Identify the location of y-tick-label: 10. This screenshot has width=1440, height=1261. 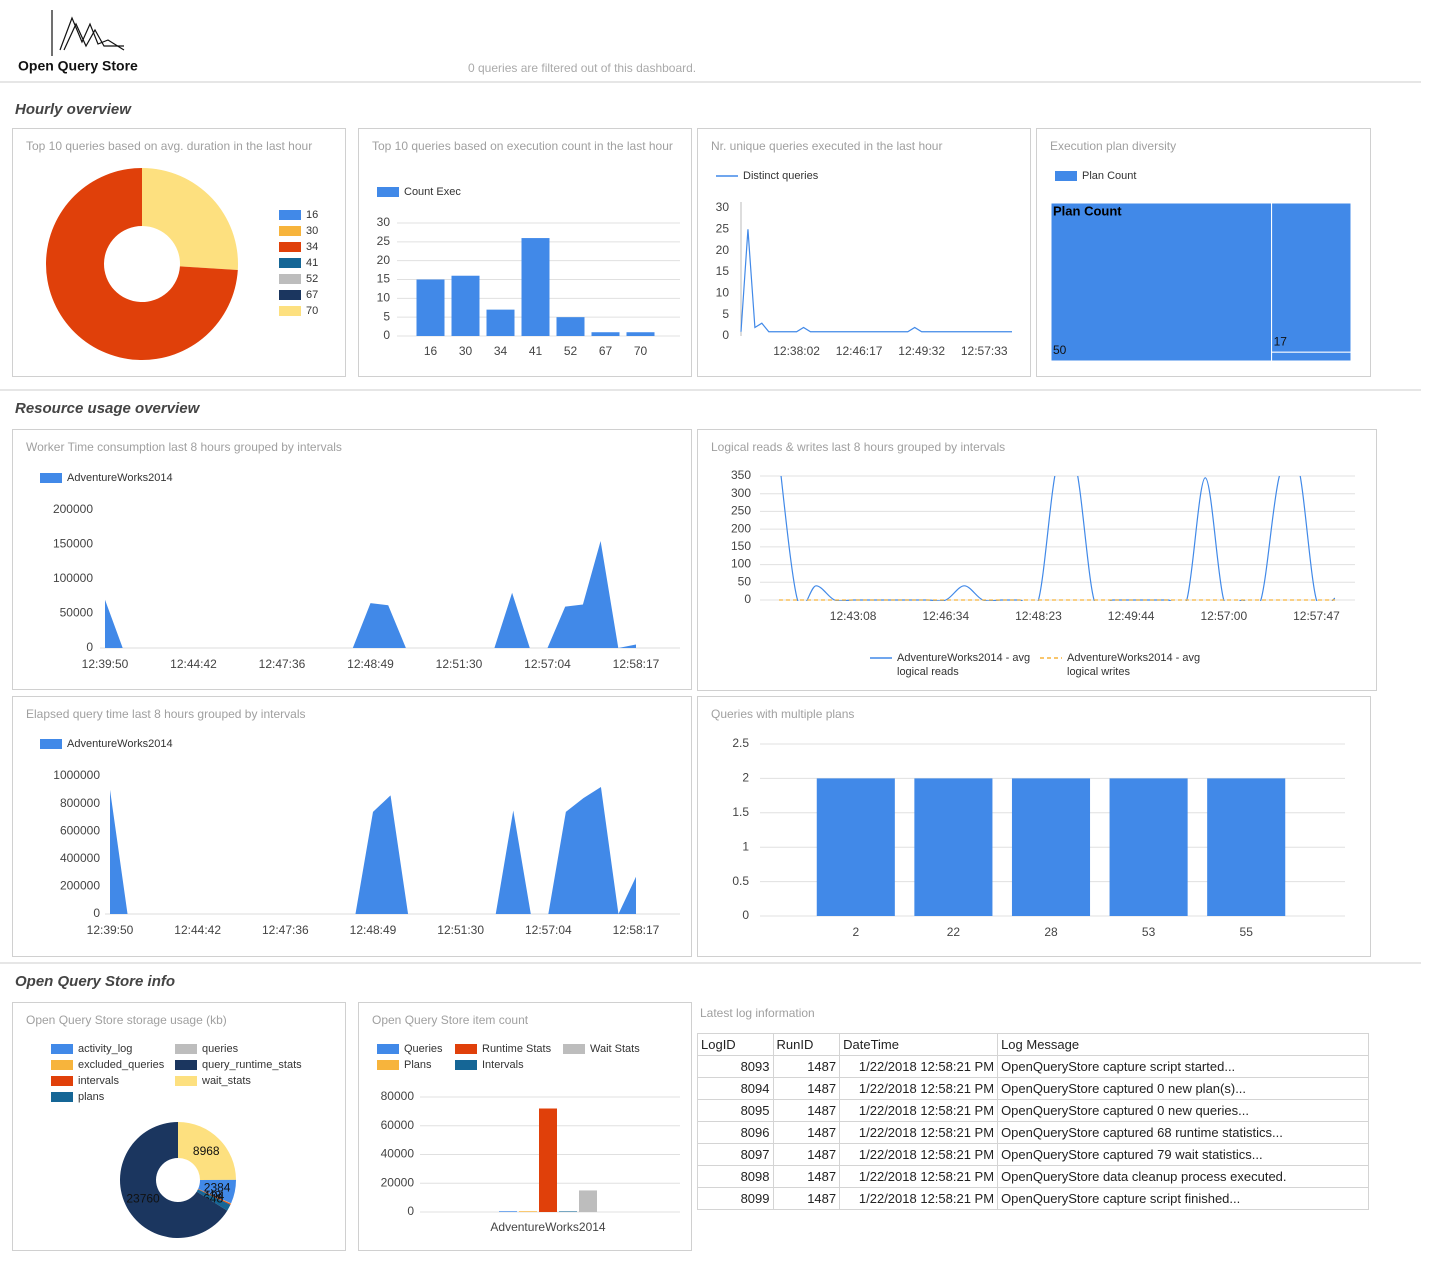
(723, 293).